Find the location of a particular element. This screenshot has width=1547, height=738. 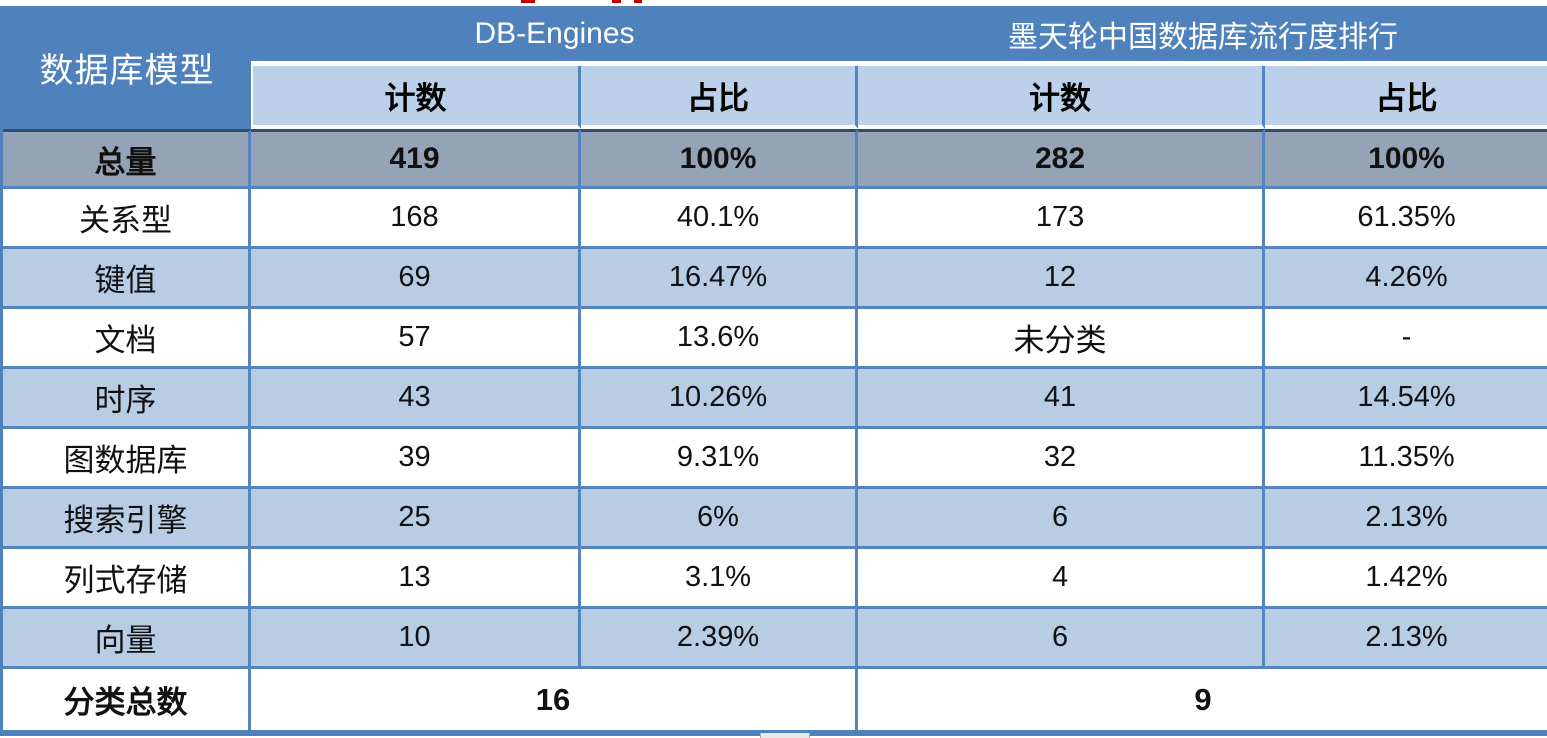

subheader-share-db-engines: 占比 is located at coordinates (720, 97).